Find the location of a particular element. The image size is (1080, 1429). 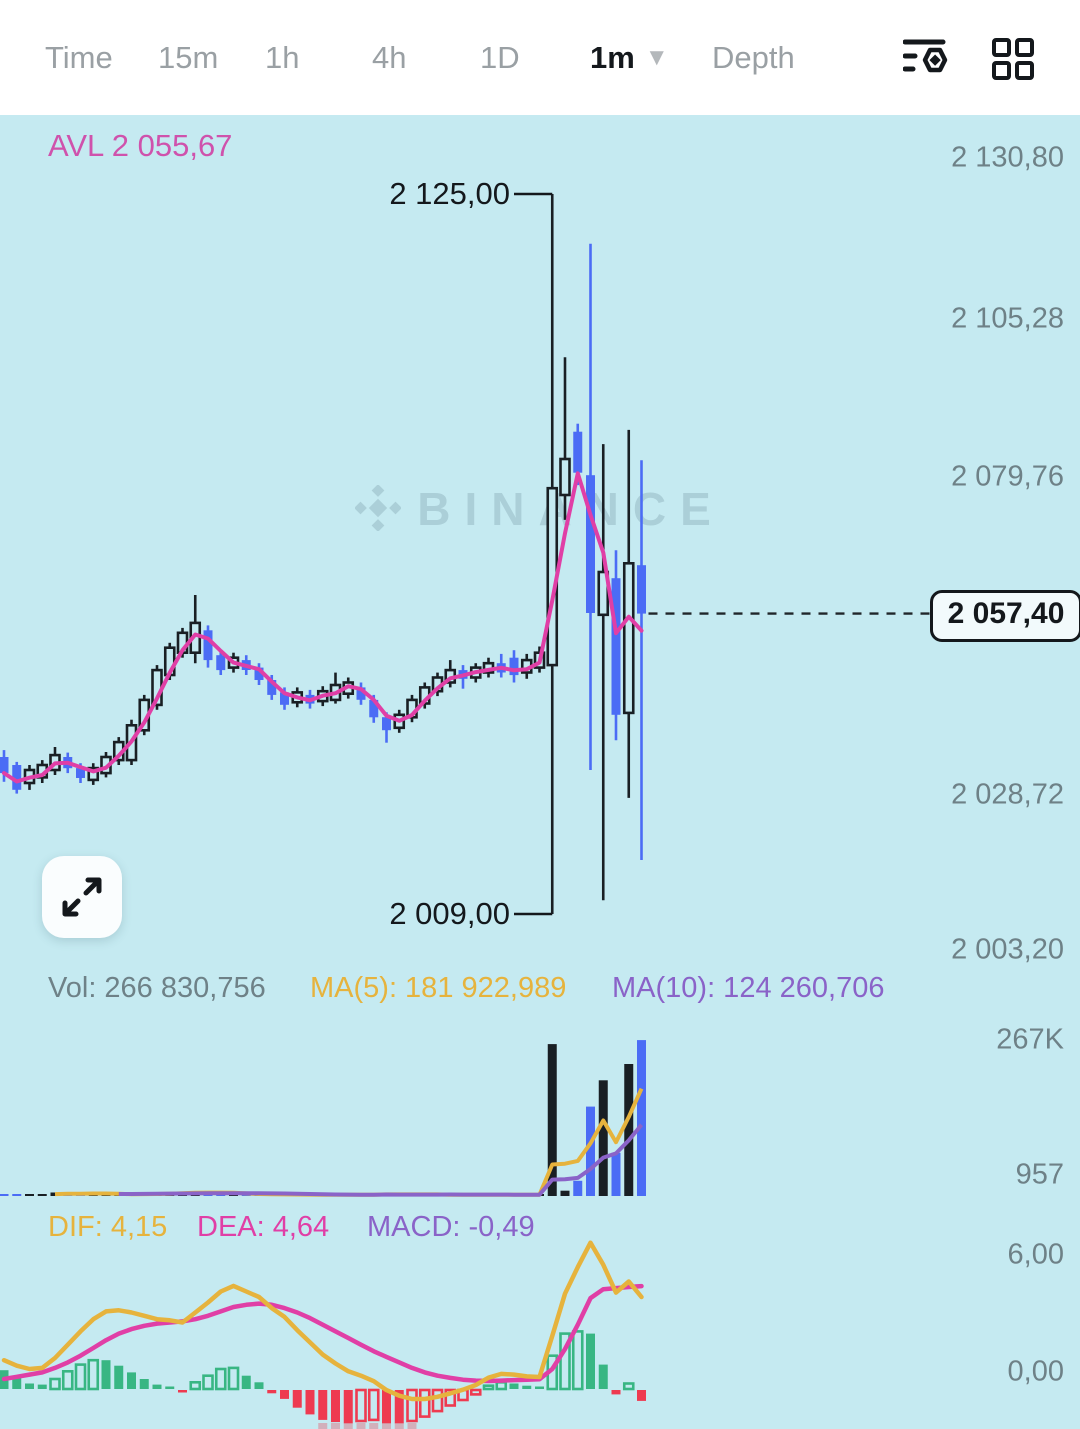

volume-ma5-label: MA(5): 181 922,989 is located at coordinates (438, 988).